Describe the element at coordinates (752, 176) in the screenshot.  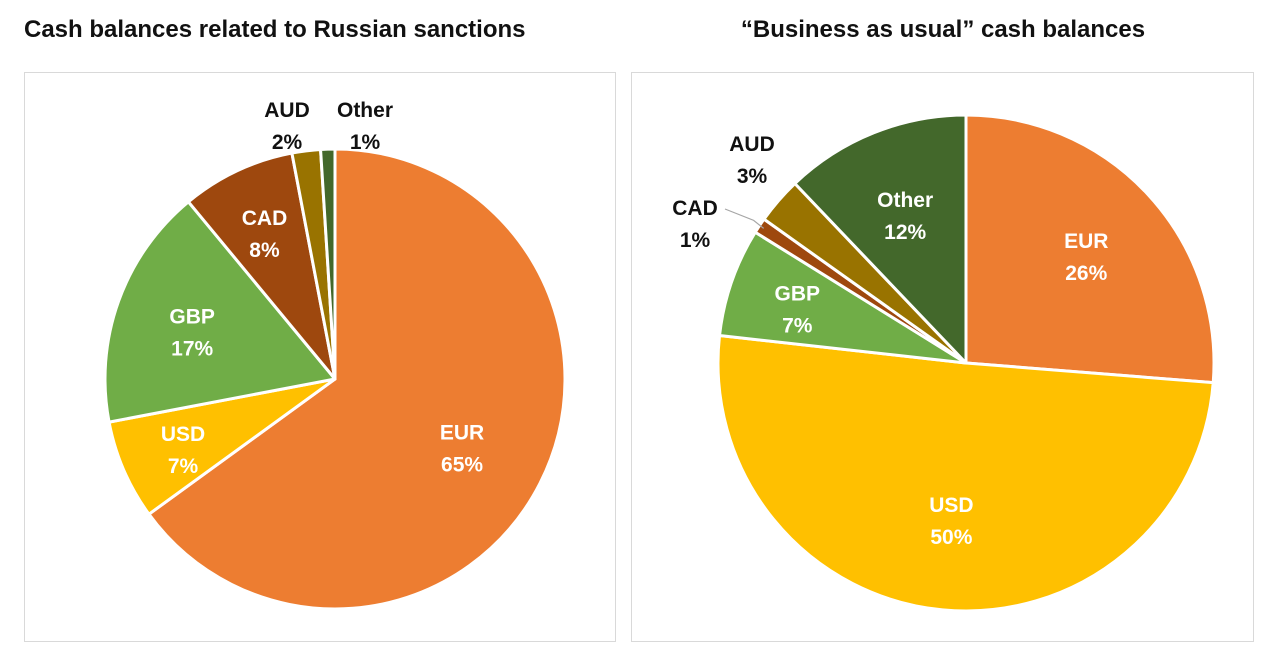
I see `slice-label-right-aud-value: 3%` at that location.